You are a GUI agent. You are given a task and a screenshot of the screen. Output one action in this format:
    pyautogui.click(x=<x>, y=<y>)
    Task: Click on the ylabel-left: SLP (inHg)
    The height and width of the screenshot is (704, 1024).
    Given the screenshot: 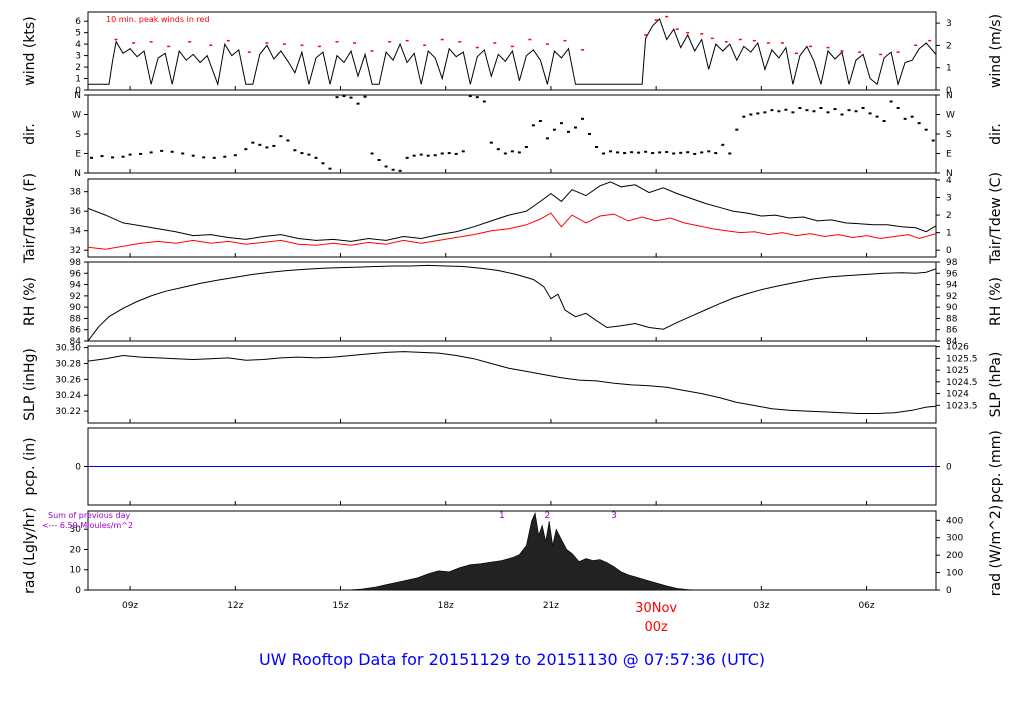 What is the action you would take?
    pyautogui.click(x=30, y=384)
    